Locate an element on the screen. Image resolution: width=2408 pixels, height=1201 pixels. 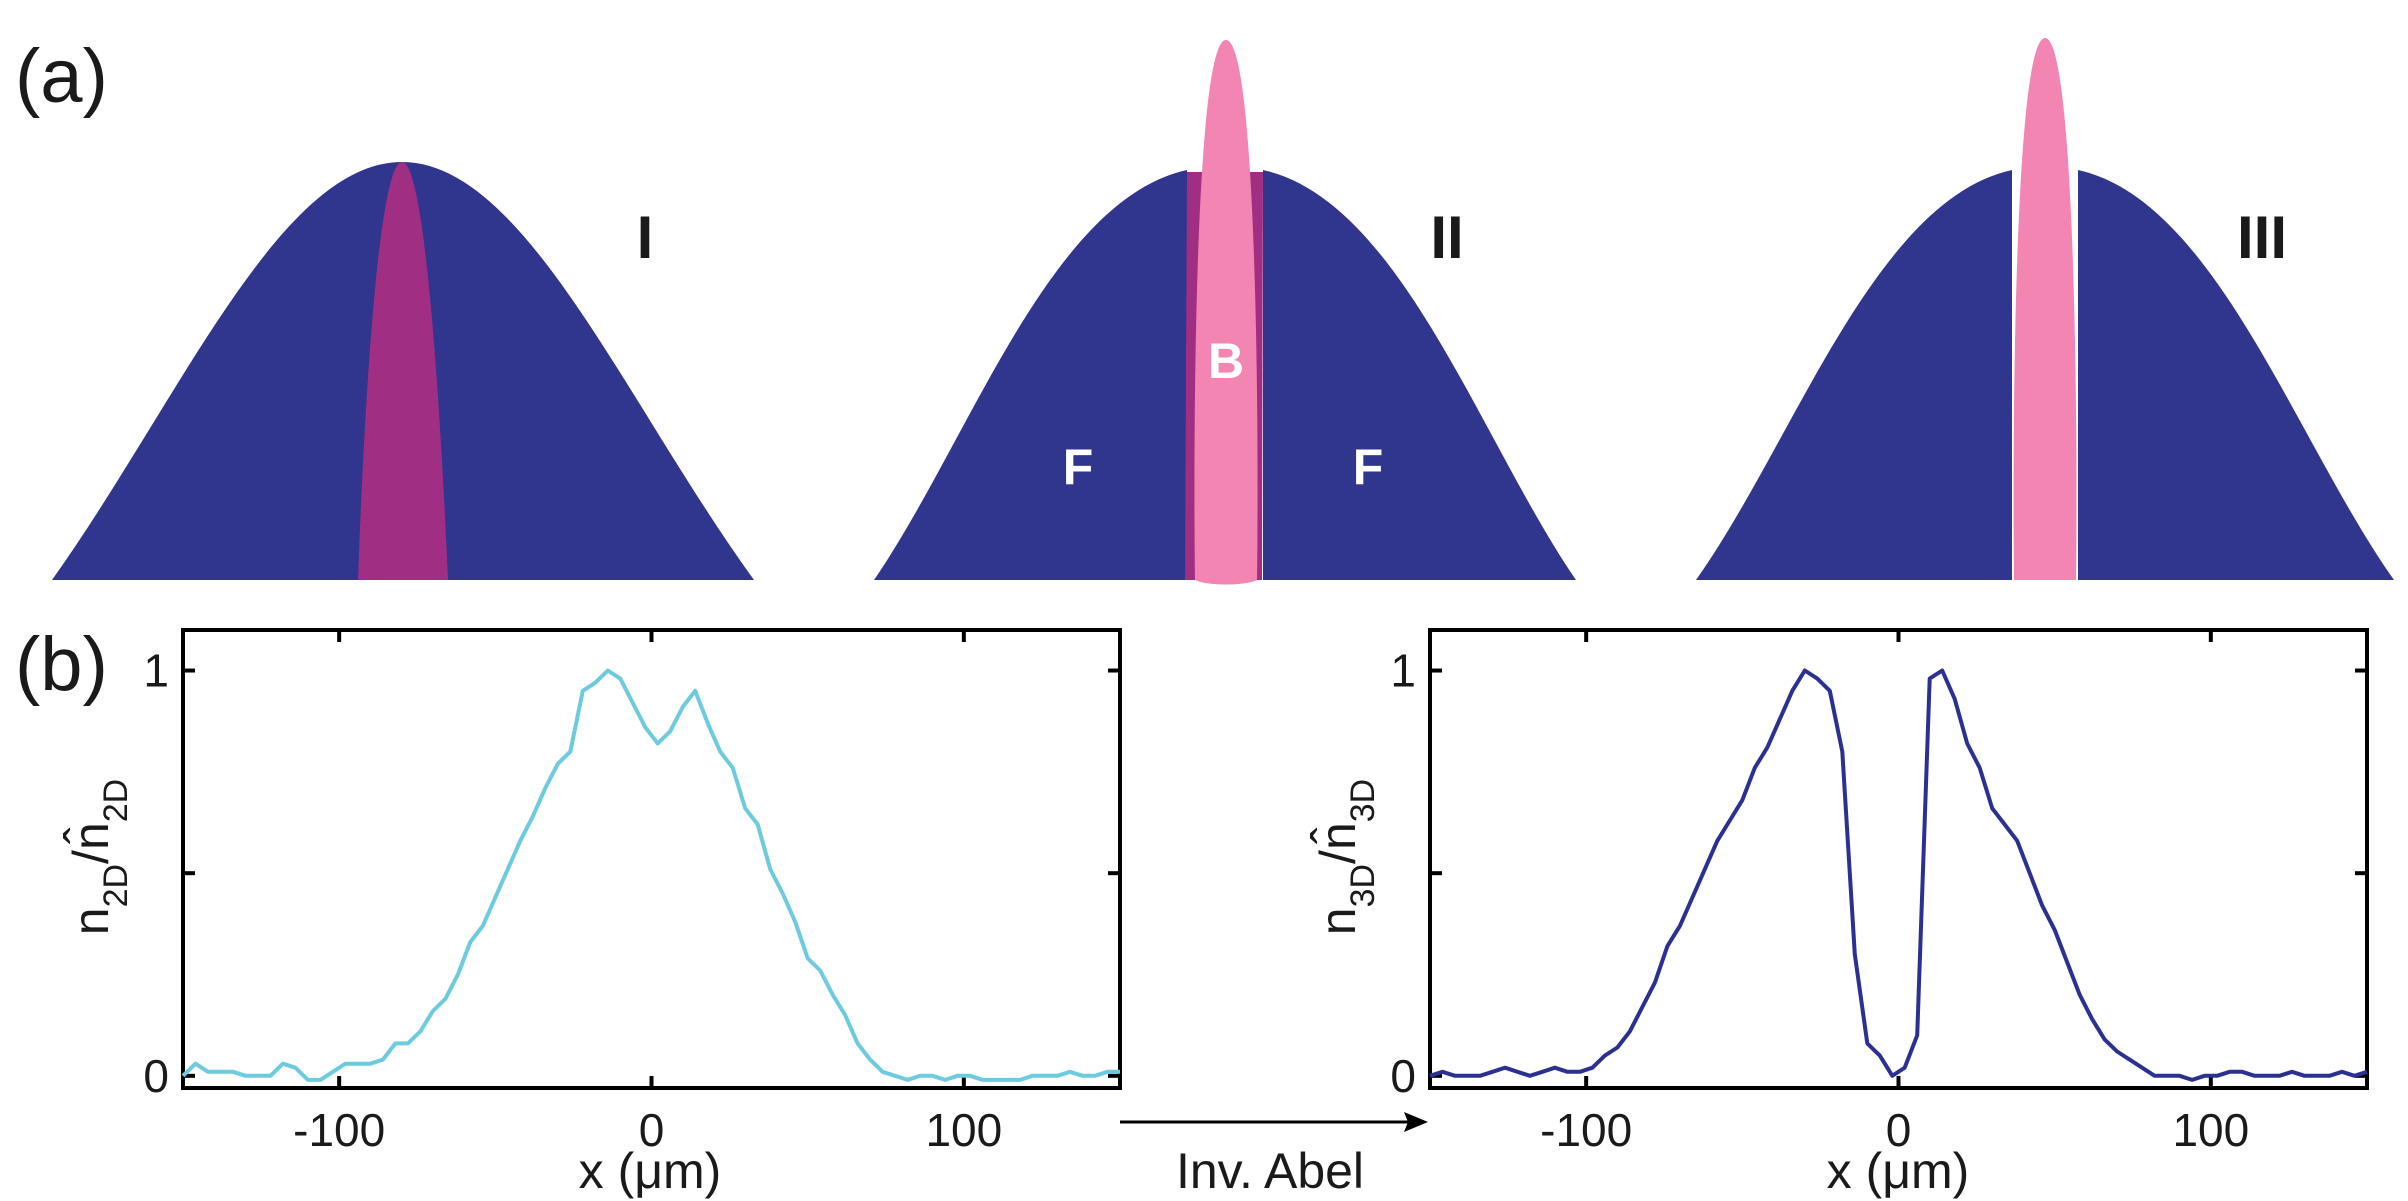
plot-n3d-series-line is located at coordinates (1898, 875).